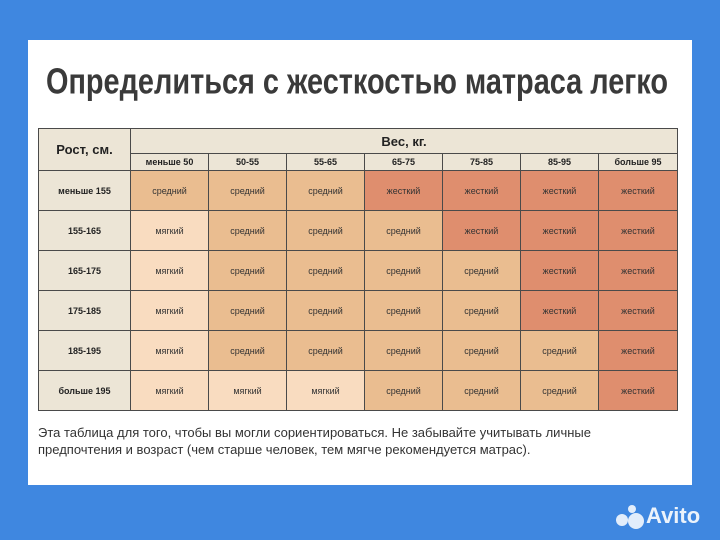 This screenshot has width=720, height=540. I want to click on title-area: Определиться с жесткостью матраса легко, so click(357, 81).